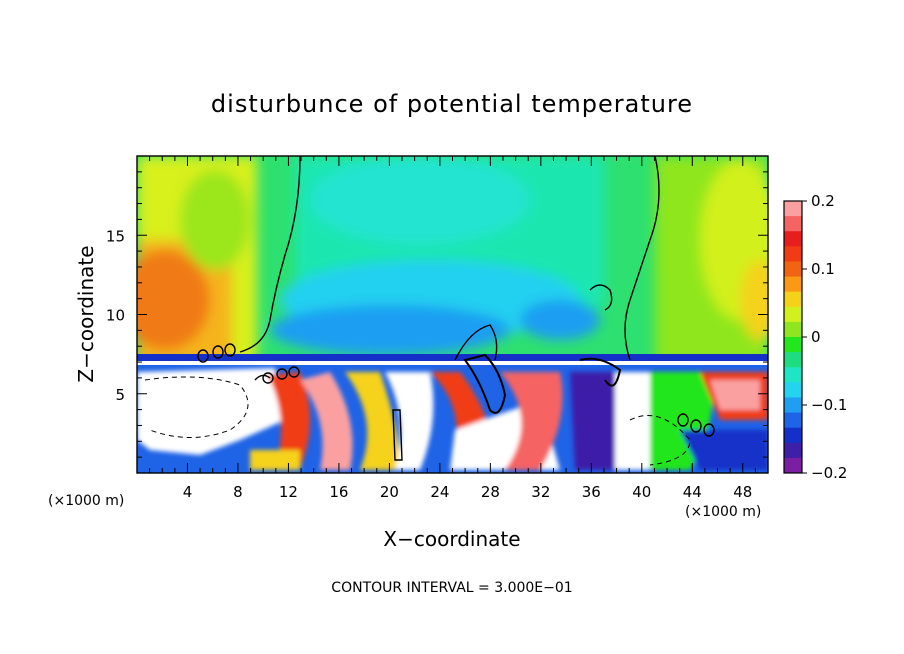 The width and height of the screenshot is (904, 654). What do you see at coordinates (417, 421) in the screenshot?
I see `contour-dashed` at bounding box center [417, 421].